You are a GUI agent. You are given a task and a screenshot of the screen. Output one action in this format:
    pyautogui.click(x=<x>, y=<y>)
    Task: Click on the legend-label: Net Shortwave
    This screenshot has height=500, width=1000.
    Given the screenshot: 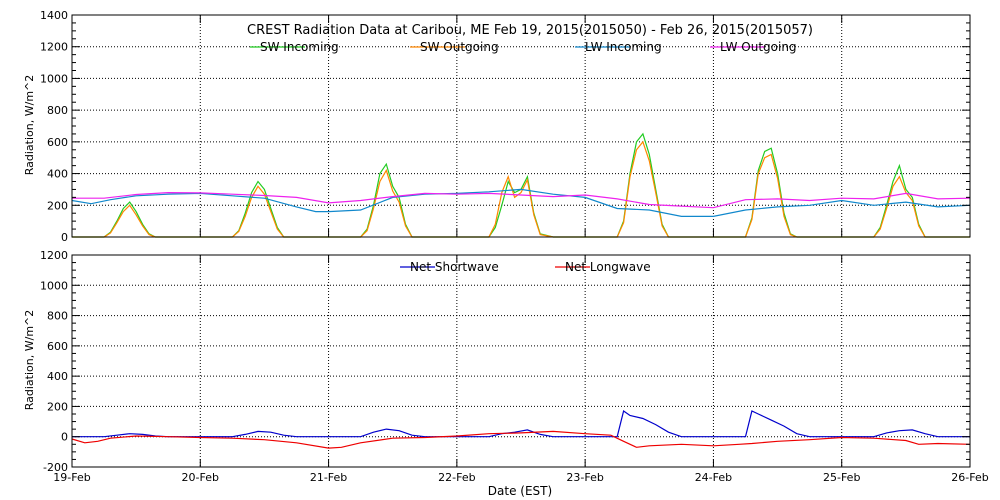 What is the action you would take?
    pyautogui.click(x=454, y=267)
    